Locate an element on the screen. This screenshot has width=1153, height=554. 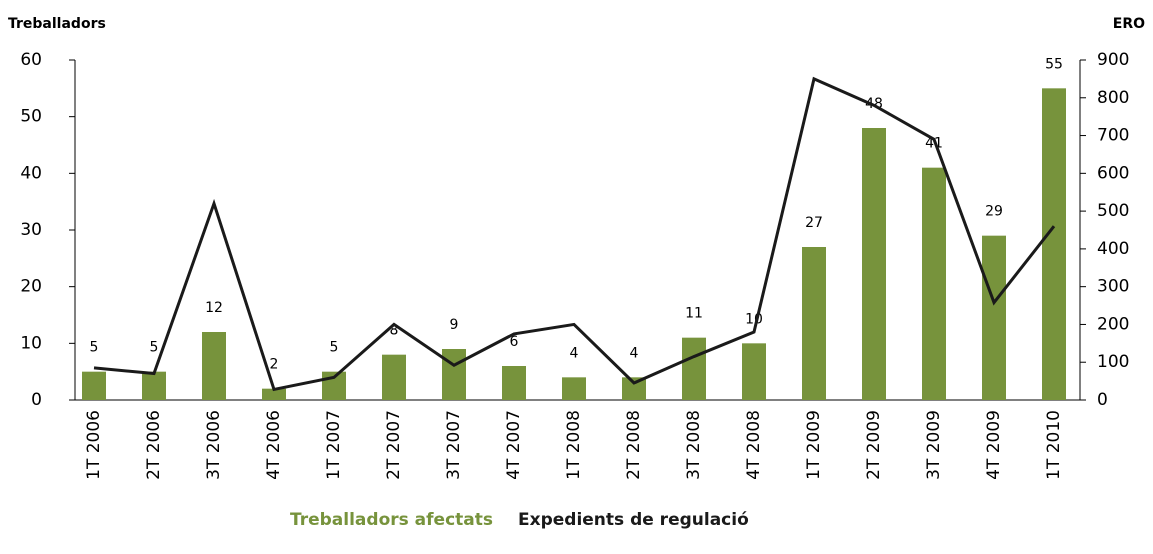
y2-tick-label: 900 is located at coordinates (1113, 60).